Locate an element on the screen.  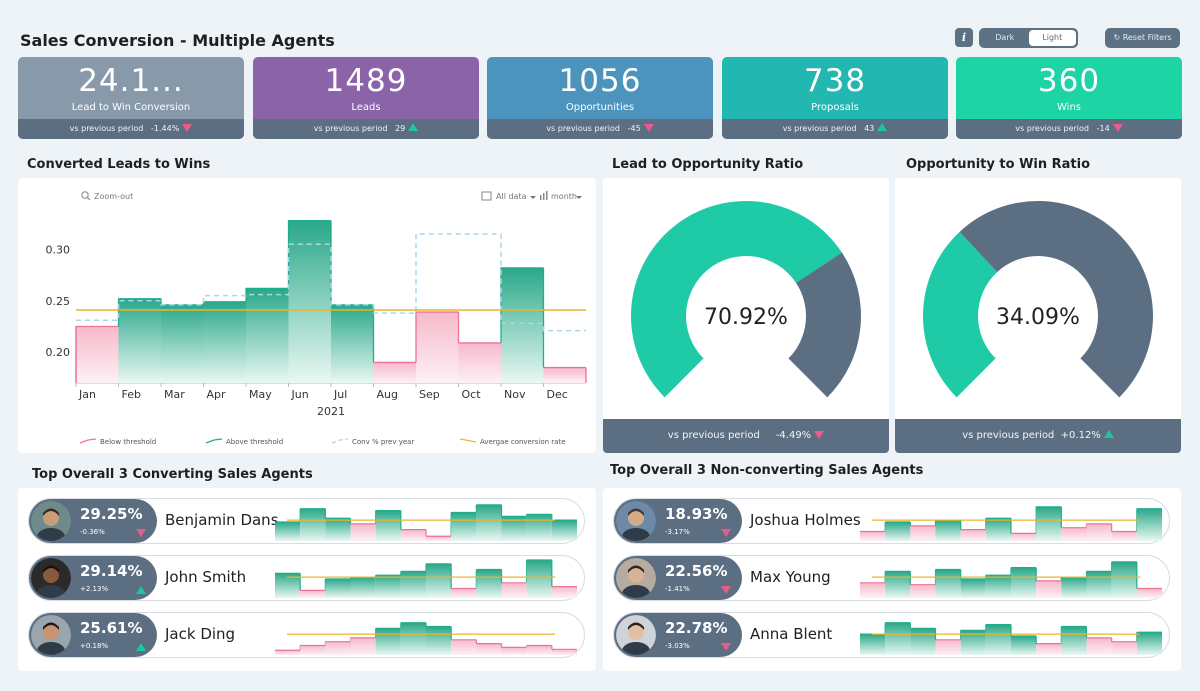
all-data-control: All data is located at coordinates (508, 196).